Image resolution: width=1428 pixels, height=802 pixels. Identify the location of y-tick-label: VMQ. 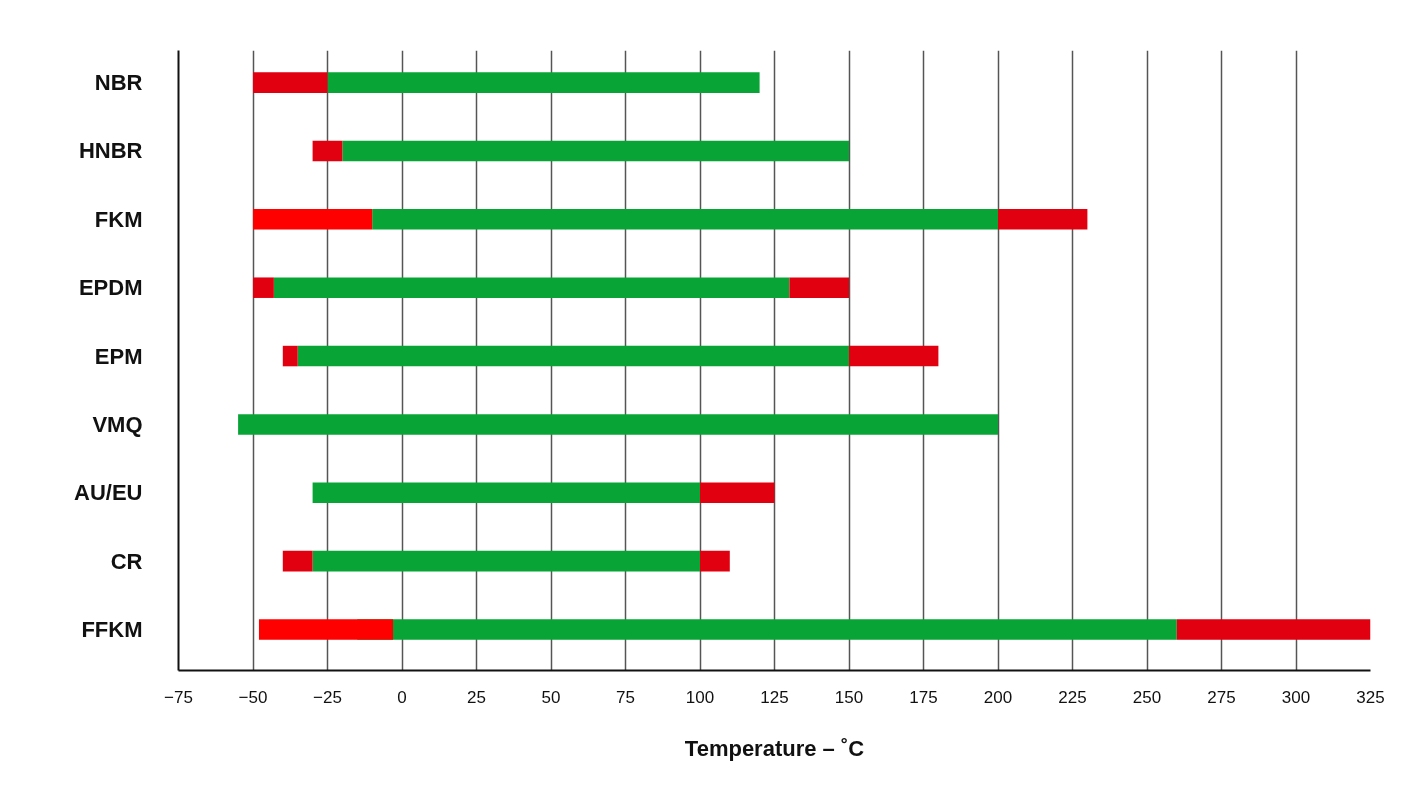
(117, 424).